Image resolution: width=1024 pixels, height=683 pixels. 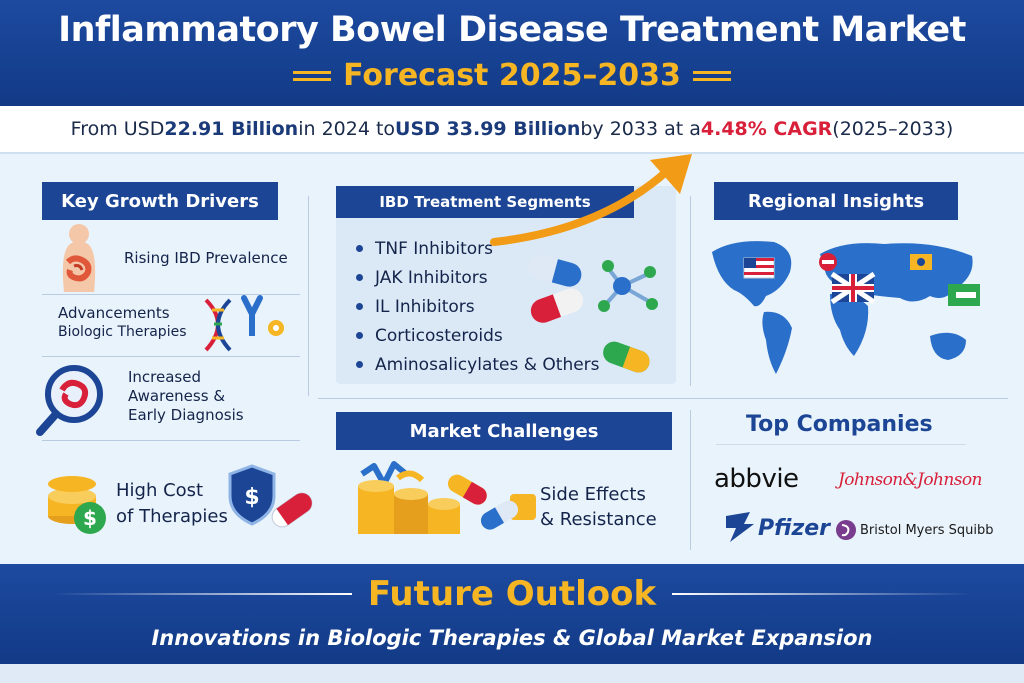 I want to click on intestine-body-icon, so click(x=79, y=258).